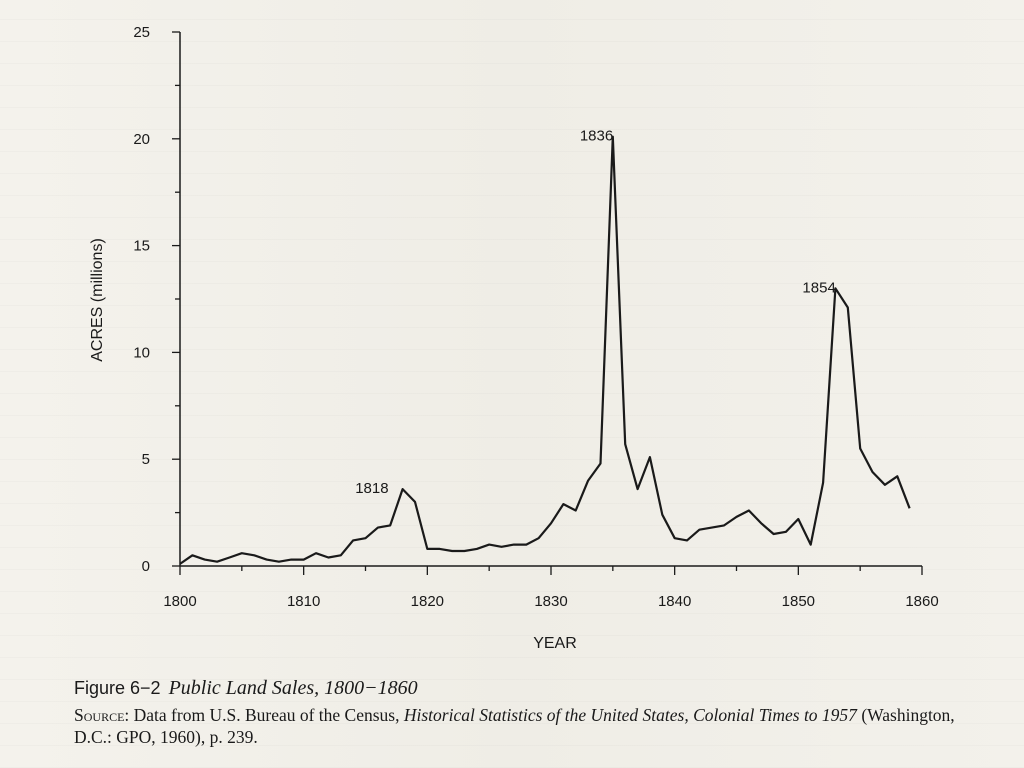 This screenshot has width=1024, height=768. Describe the element at coordinates (97, 300) in the screenshot. I see `y-axis-title: ACRES (millions)` at that location.